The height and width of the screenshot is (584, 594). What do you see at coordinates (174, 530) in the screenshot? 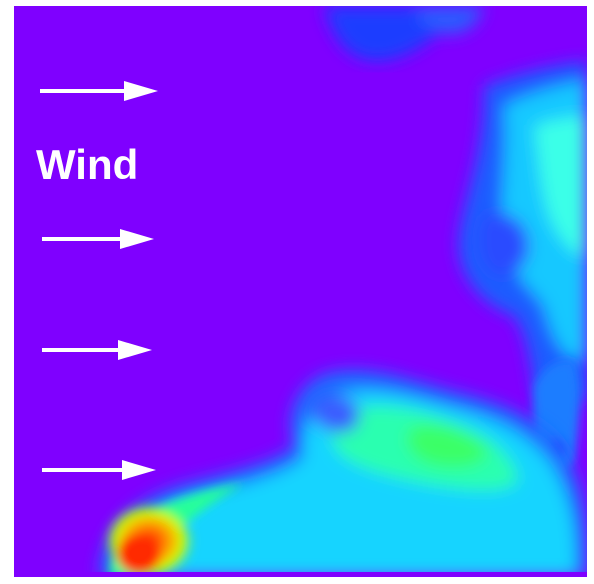
I see `source-hotspot` at bounding box center [174, 530].